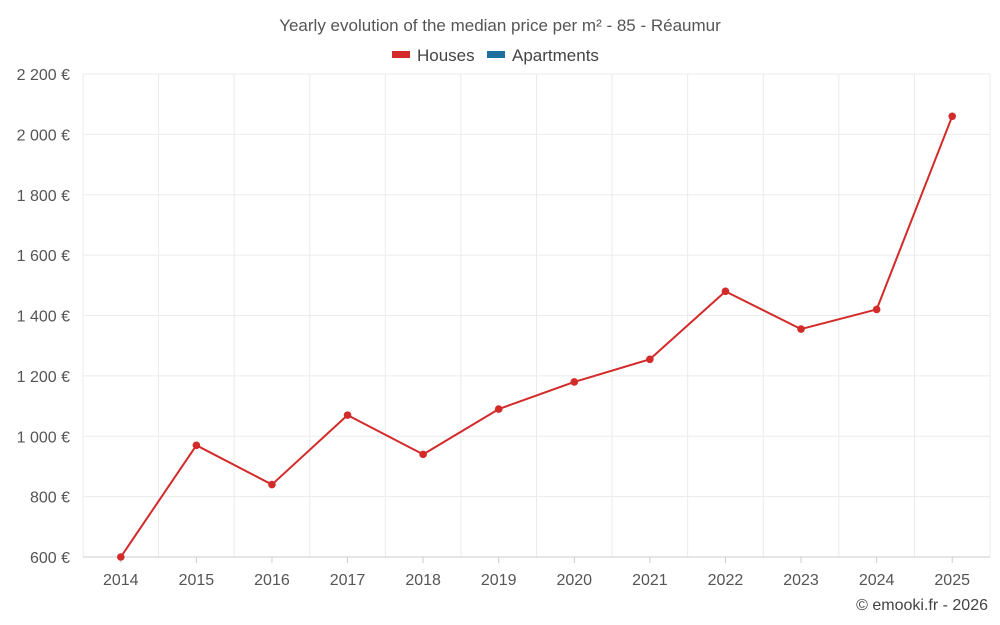  I want to click on y-tick-label: 1 600 €, so click(43, 256).